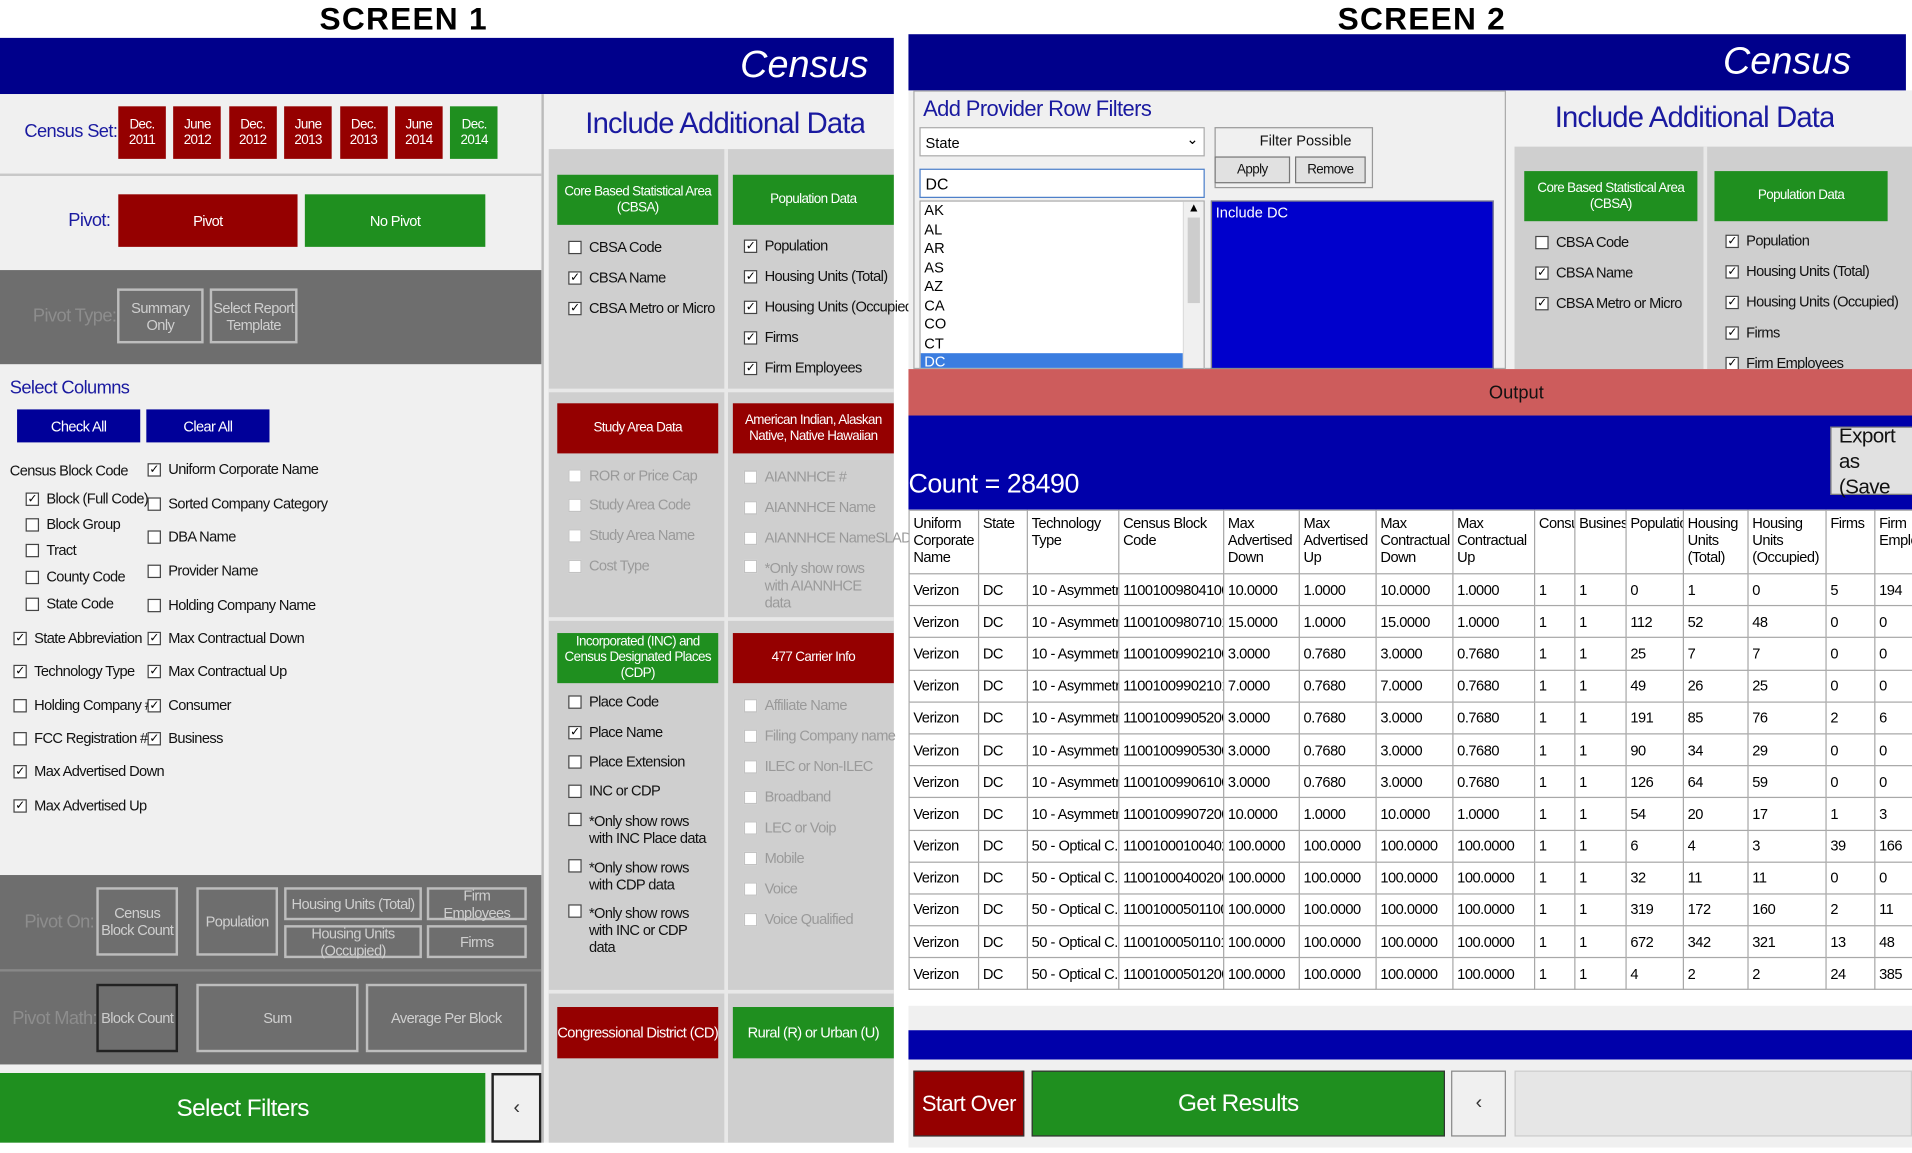 The height and width of the screenshot is (1153, 1912). Describe the element at coordinates (1171, 942) in the screenshot. I see `table-cell: 110010005011012` at that location.